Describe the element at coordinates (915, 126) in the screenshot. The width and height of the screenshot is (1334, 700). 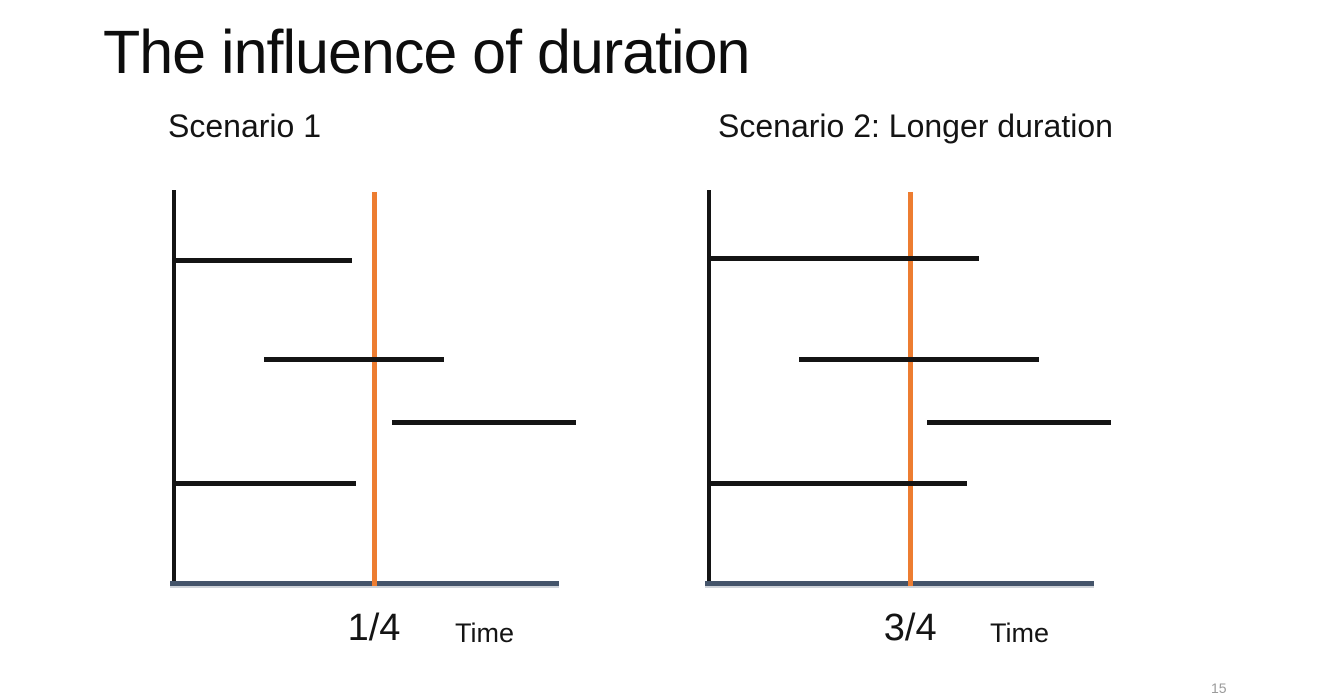
I see `chart-title-scenario-2: Scenario 2: Longer duration` at that location.